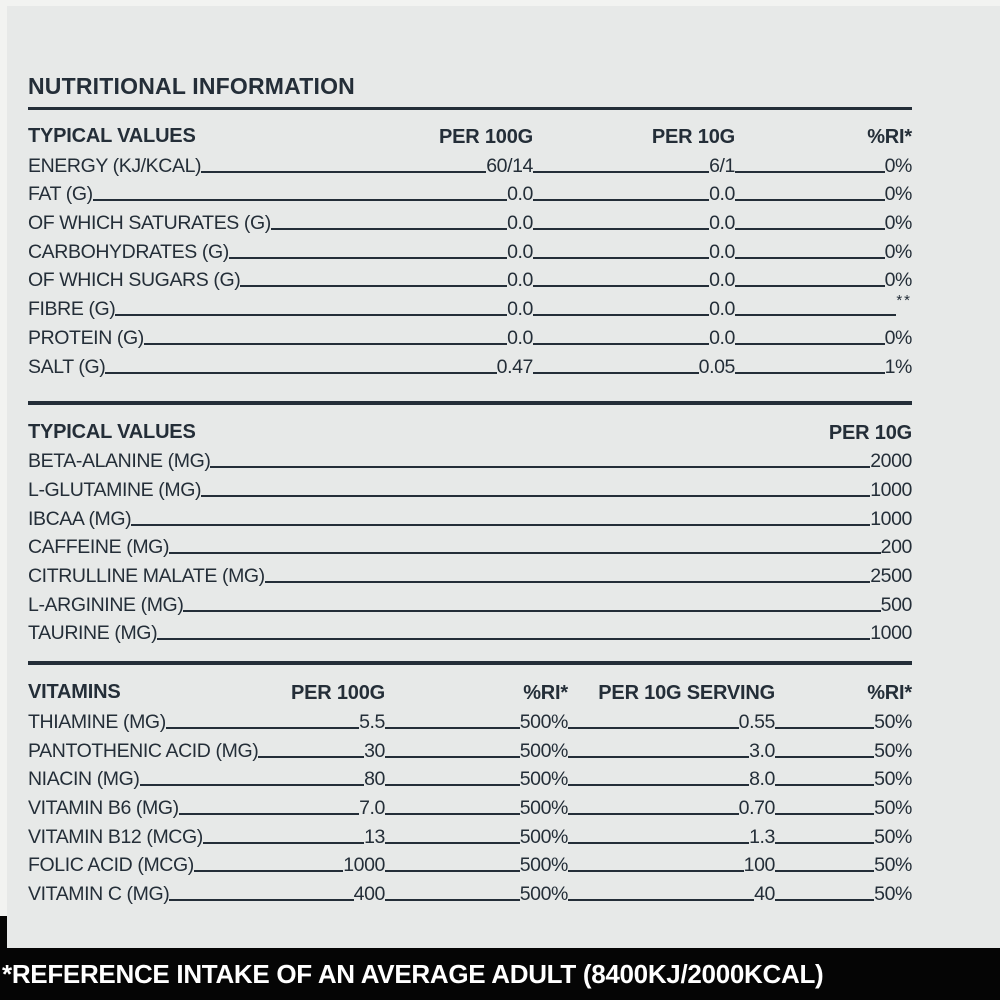  What do you see at coordinates (896, 547) in the screenshot?
I see `row-value: 200` at bounding box center [896, 547].